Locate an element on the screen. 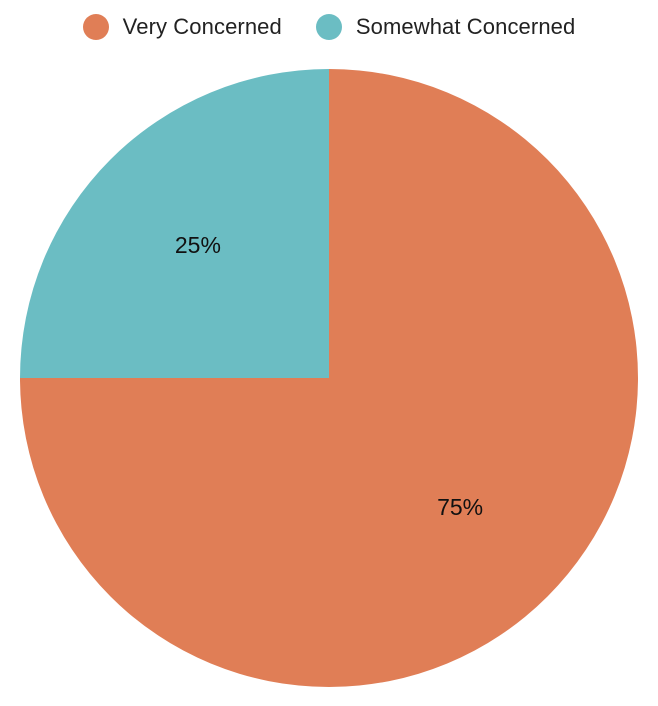 This screenshot has height=706, width=658. chart-legend: Very Concerned Somewhat Concerned is located at coordinates (329, 27).